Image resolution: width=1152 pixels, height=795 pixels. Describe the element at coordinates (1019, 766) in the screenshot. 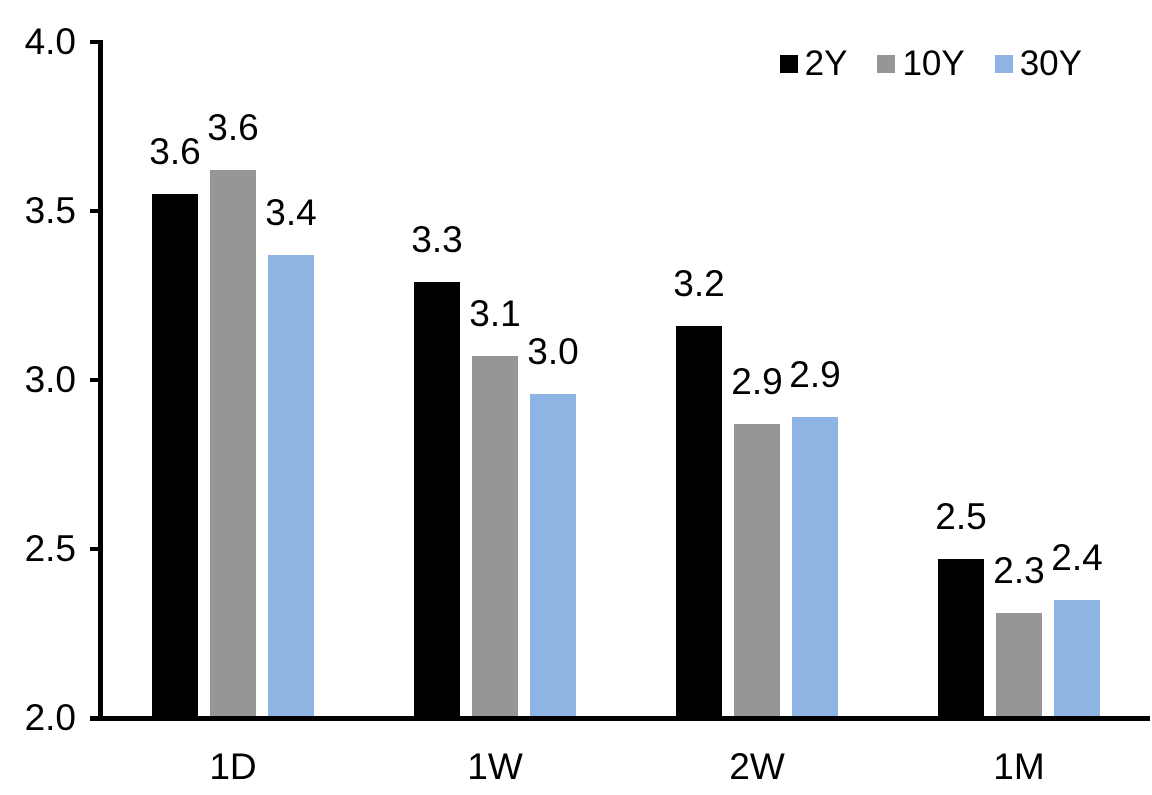

I see `x-category-label: 1M` at that location.